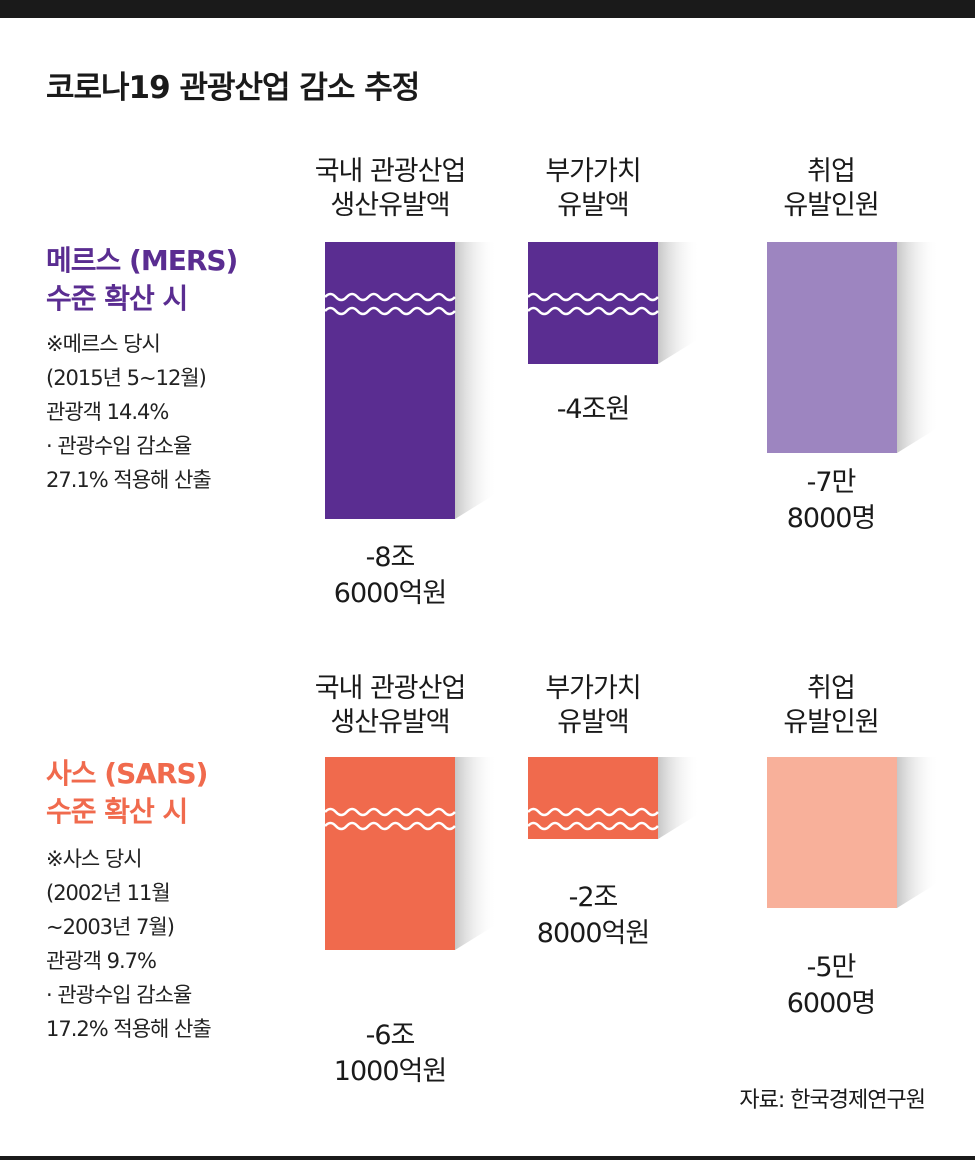 The height and width of the screenshot is (1160, 975). What do you see at coordinates (390, 593) in the screenshot?
I see `data-label-line2: 6000억원` at bounding box center [390, 593].